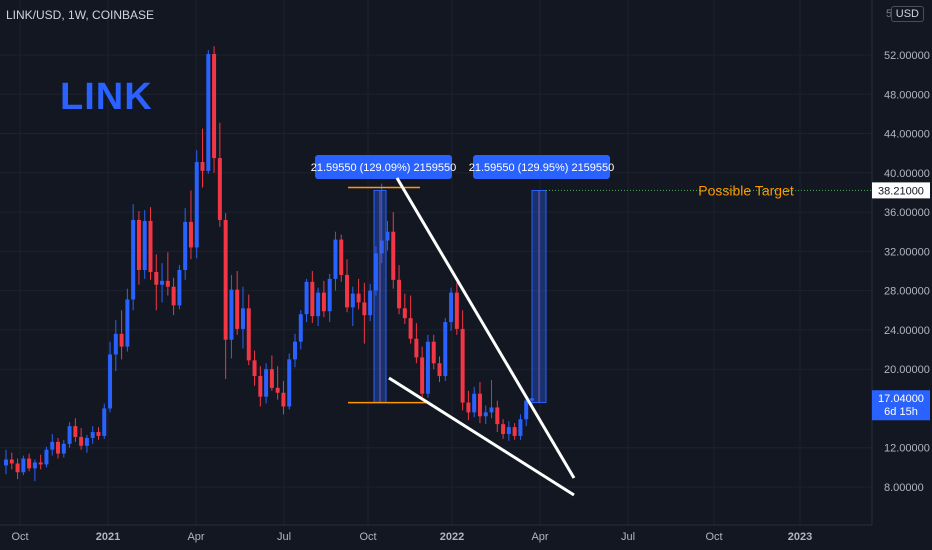 The image size is (932, 550). I want to click on ticker-text-annotation: LINK, so click(106, 97).